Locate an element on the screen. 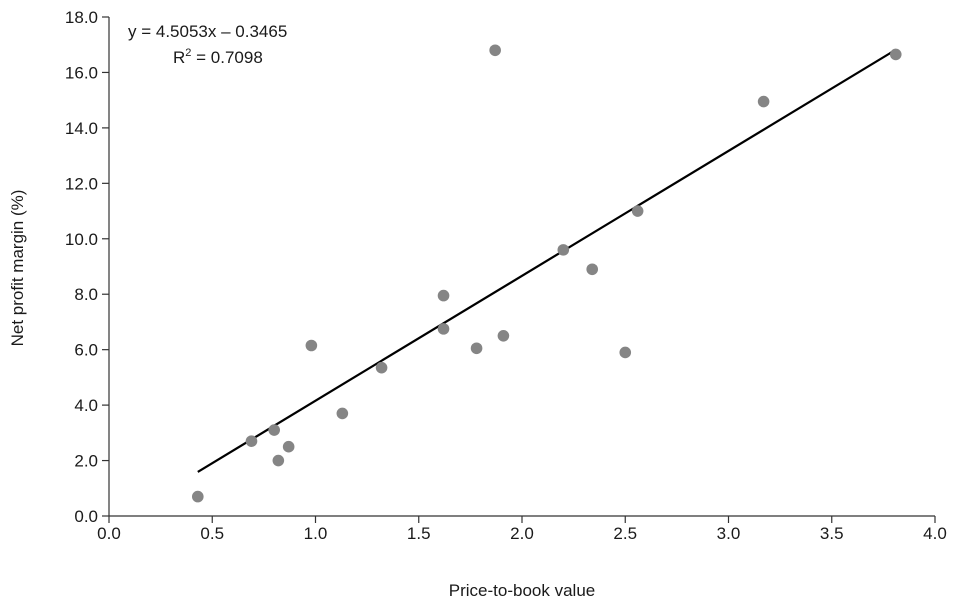  y-axis-ticks: 0.0 2.0 4.0 6.0 8.0 10.0 12.0 14.0 16.0 18.0 is located at coordinates (87, 267).